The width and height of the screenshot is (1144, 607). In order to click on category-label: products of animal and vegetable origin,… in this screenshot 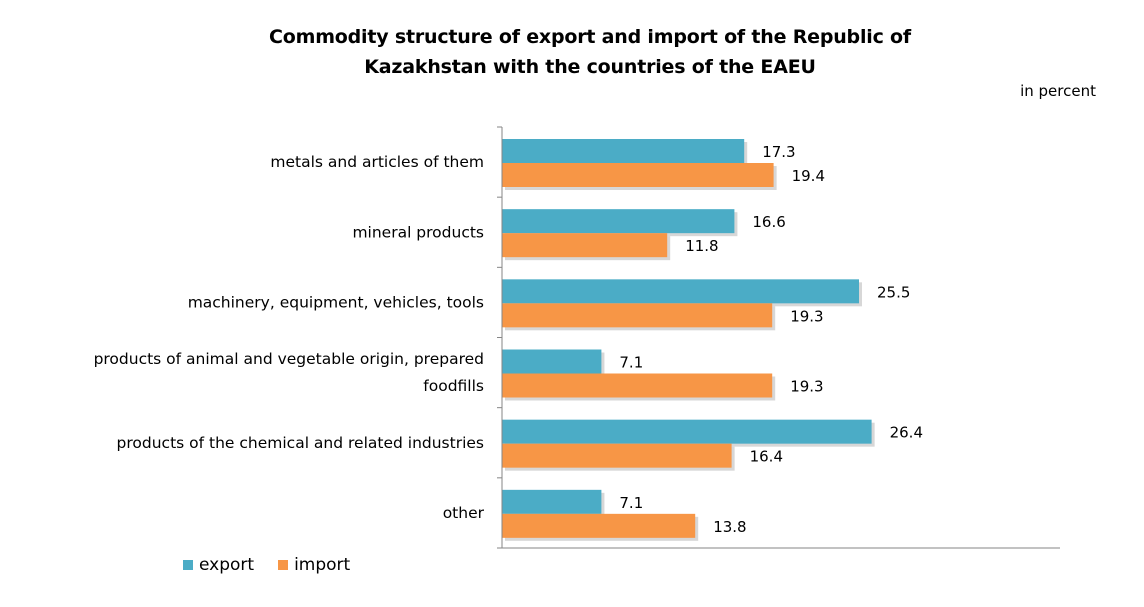, I will do `click(289, 372)`.